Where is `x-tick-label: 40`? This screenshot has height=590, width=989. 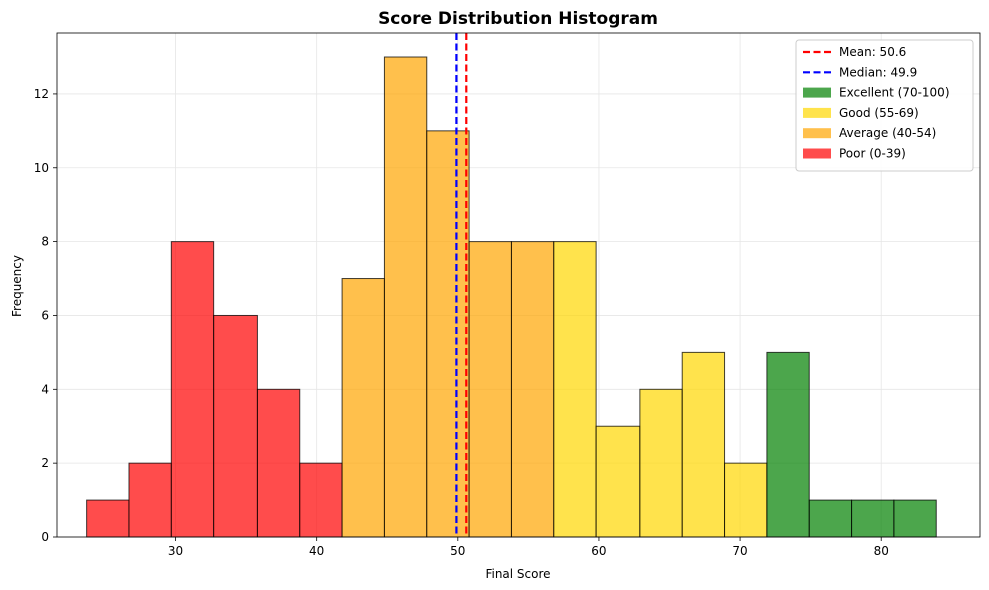 x-tick-label: 40 is located at coordinates (316, 551).